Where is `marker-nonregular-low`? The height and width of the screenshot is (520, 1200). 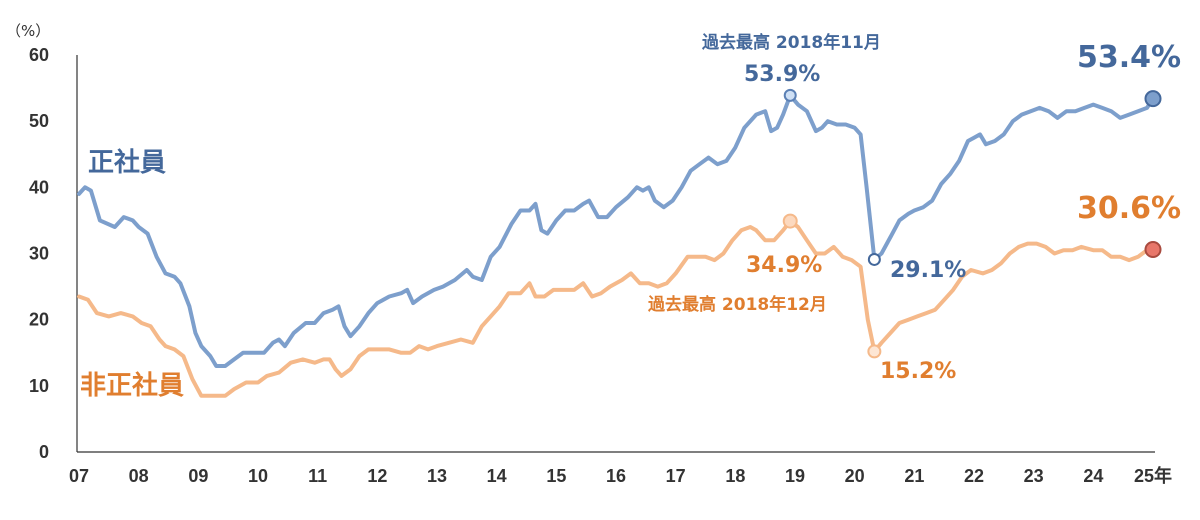
marker-nonregular-low is located at coordinates (874, 351).